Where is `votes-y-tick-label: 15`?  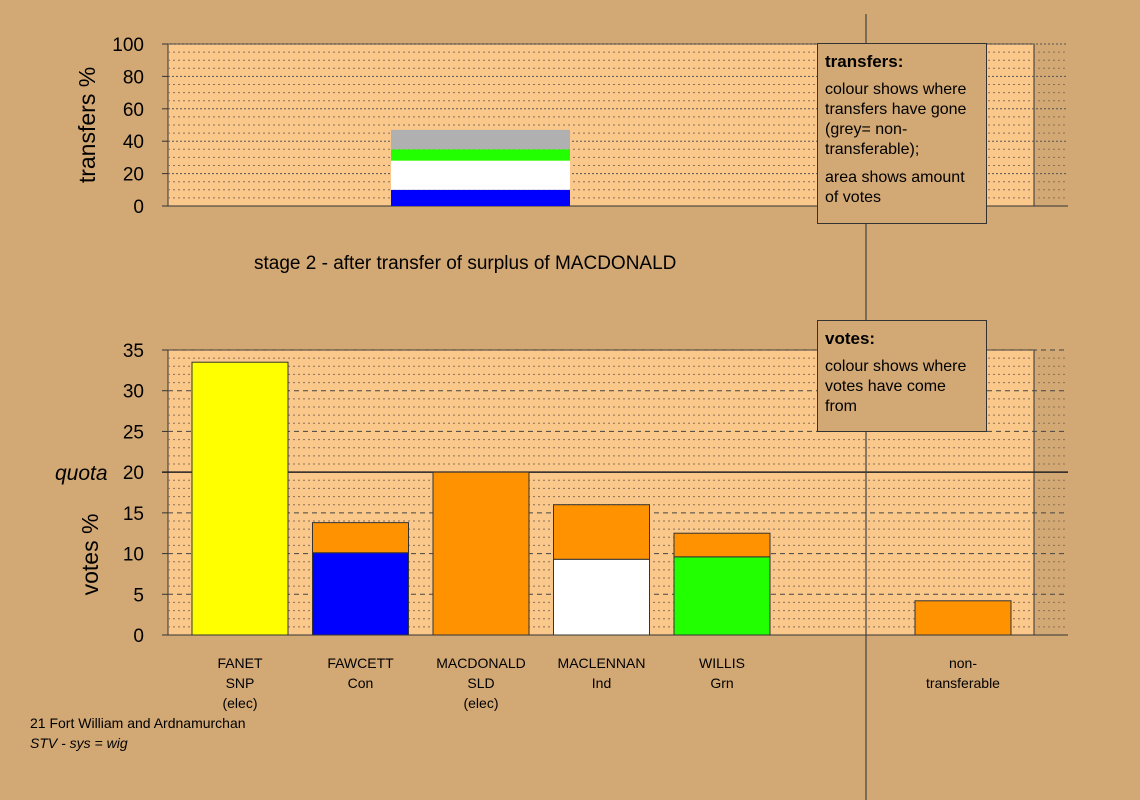 votes-y-tick-label: 15 is located at coordinates (133, 514).